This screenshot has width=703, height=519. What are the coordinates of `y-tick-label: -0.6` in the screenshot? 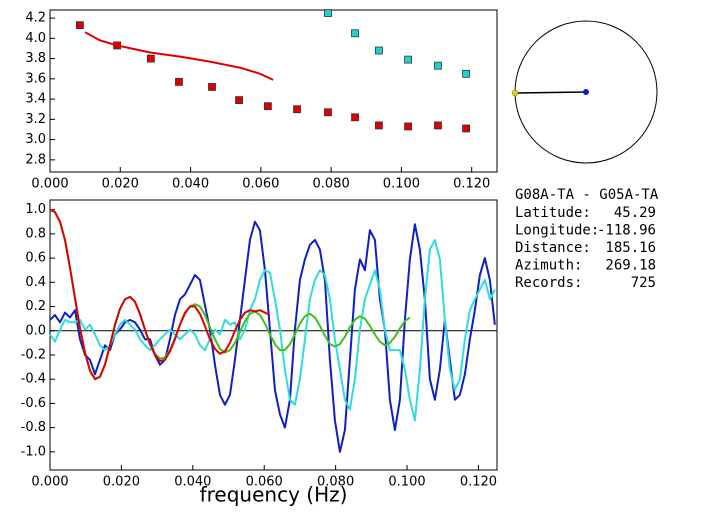 It's located at (33, 403).